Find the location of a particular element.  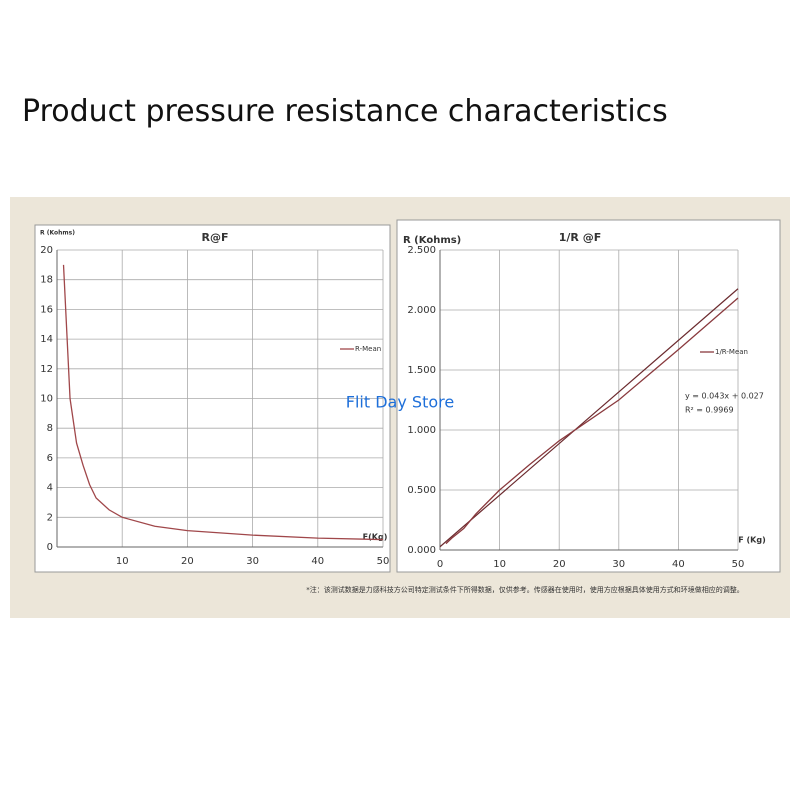

x-tick-label: 0 is located at coordinates (440, 564).